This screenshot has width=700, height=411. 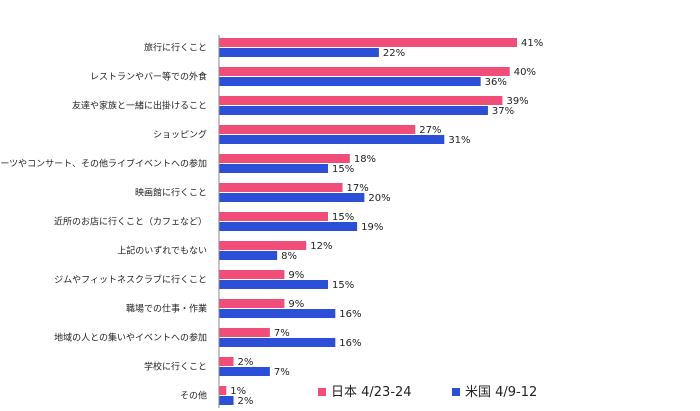 I want to click on value-label-us: 2%, so click(x=246, y=401).